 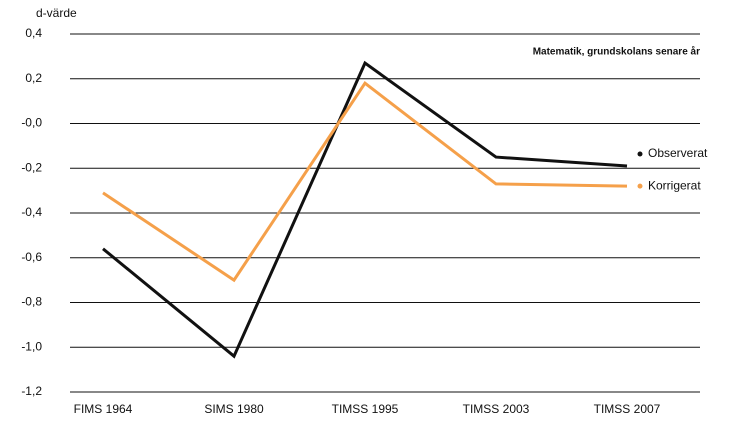 I want to click on x-tick-label: SIMS 1980, so click(x=234, y=409).